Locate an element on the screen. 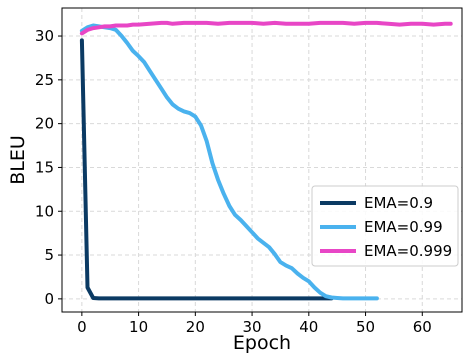 The height and width of the screenshot is (353, 465). x-tick-label: 60 is located at coordinates (422, 327).